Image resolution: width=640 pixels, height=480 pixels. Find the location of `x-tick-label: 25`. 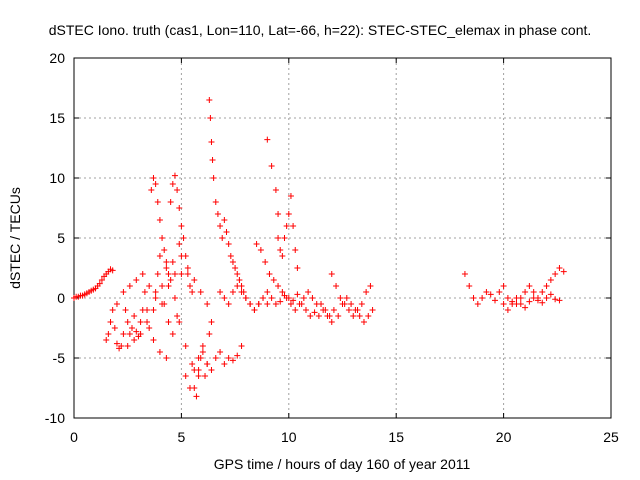

x-tick-label: 25 is located at coordinates (611, 437).